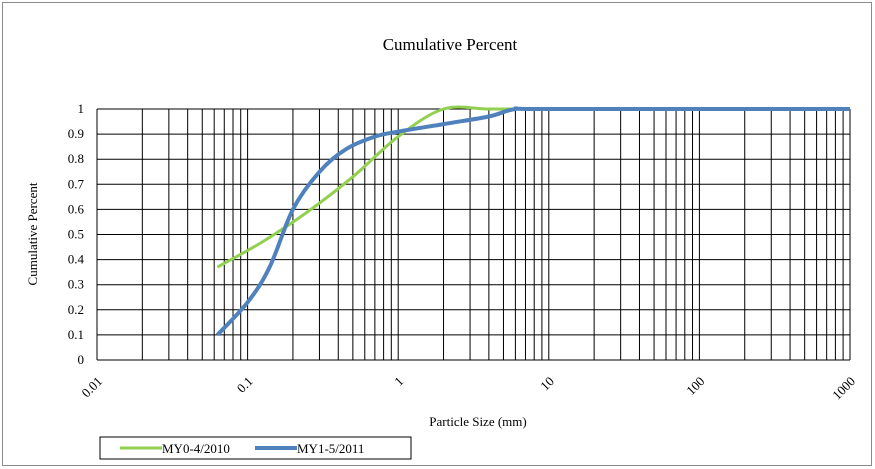 Image resolution: width=875 pixels, height=469 pixels. What do you see at coordinates (450, 44) in the screenshot?
I see `chart-title: Cumulative Percent` at bounding box center [450, 44].